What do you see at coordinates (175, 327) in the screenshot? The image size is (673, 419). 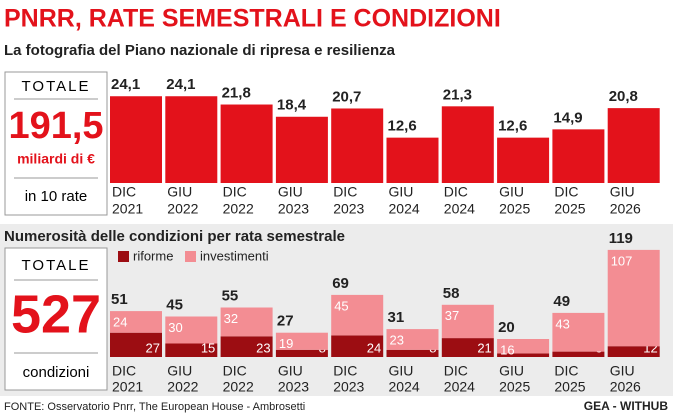 I see `value-label: 30` at bounding box center [175, 327].